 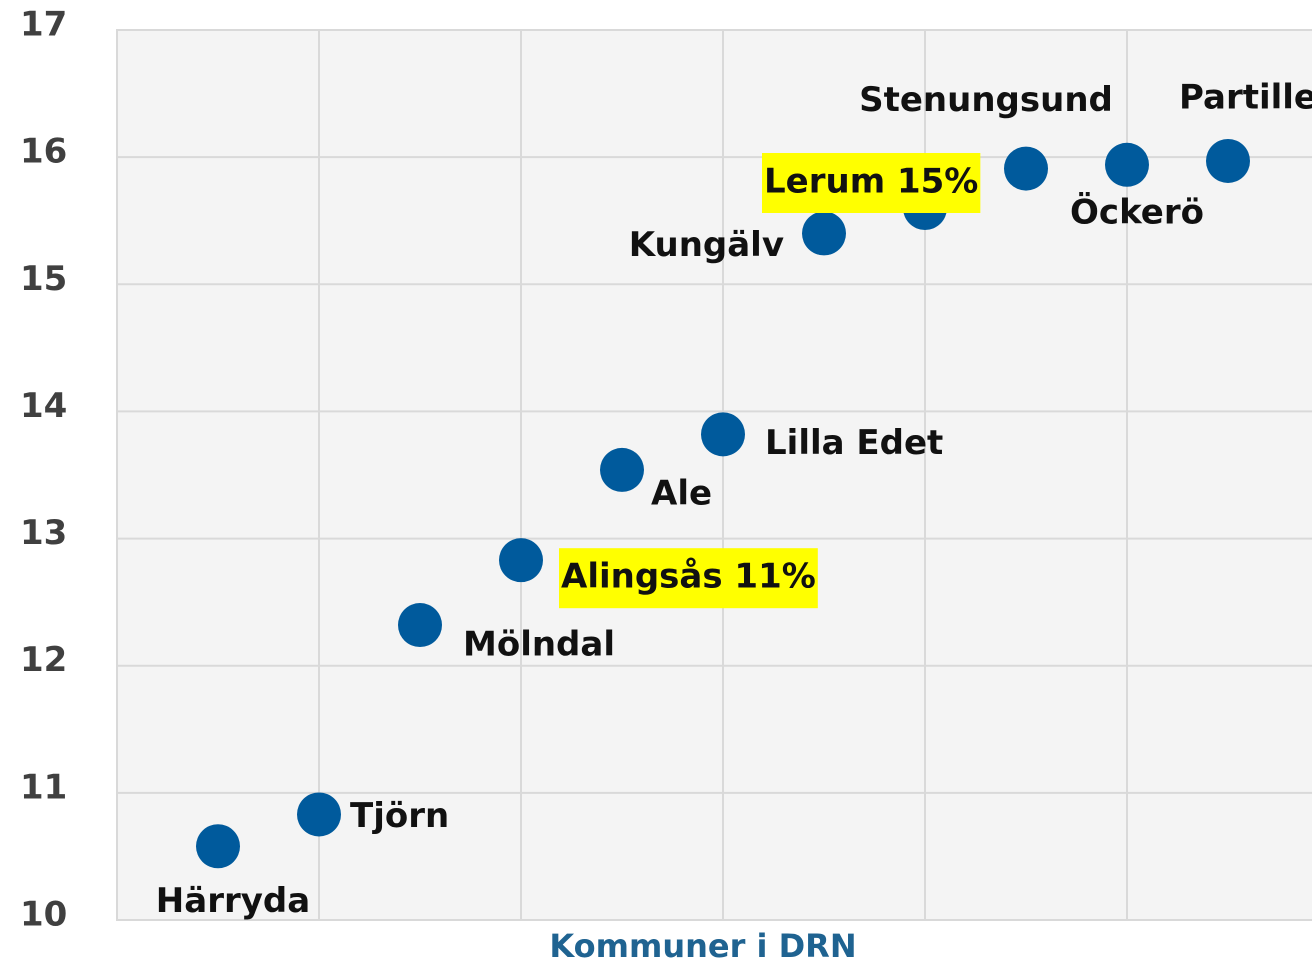 I want to click on point-label-group: Lerum 15%, so click(x=871, y=183).